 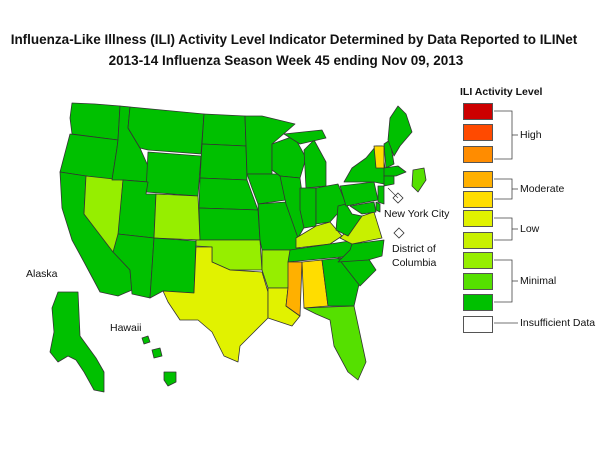 What do you see at coordinates (308, 208) in the screenshot?
I see `state-IN` at bounding box center [308, 208].